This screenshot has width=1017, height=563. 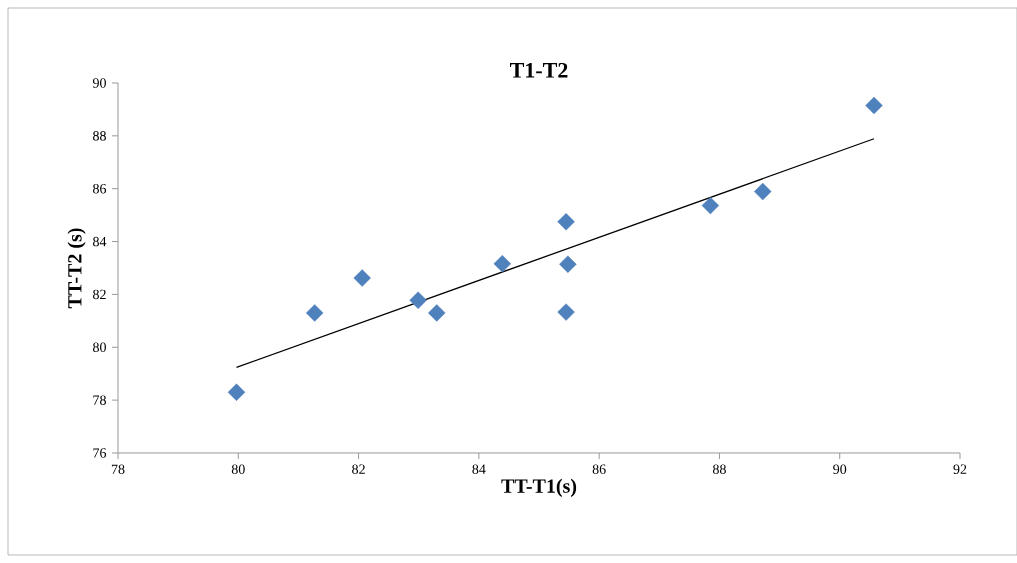 What do you see at coordinates (99, 83) in the screenshot?
I see `y-tick-label: 90` at bounding box center [99, 83].